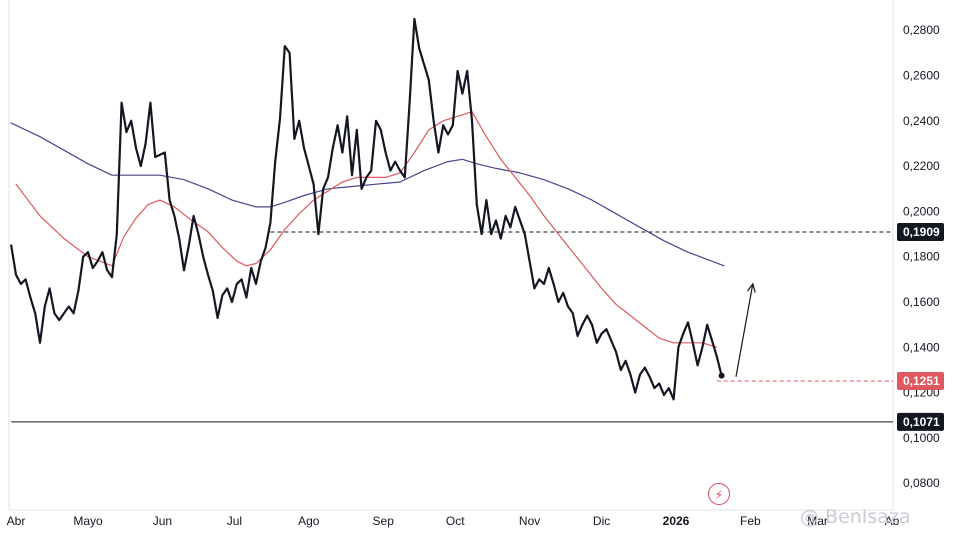 This screenshot has height=543, width=967. What do you see at coordinates (921, 166) in the screenshot?
I see `y-tick-label: 0,2200` at bounding box center [921, 166].